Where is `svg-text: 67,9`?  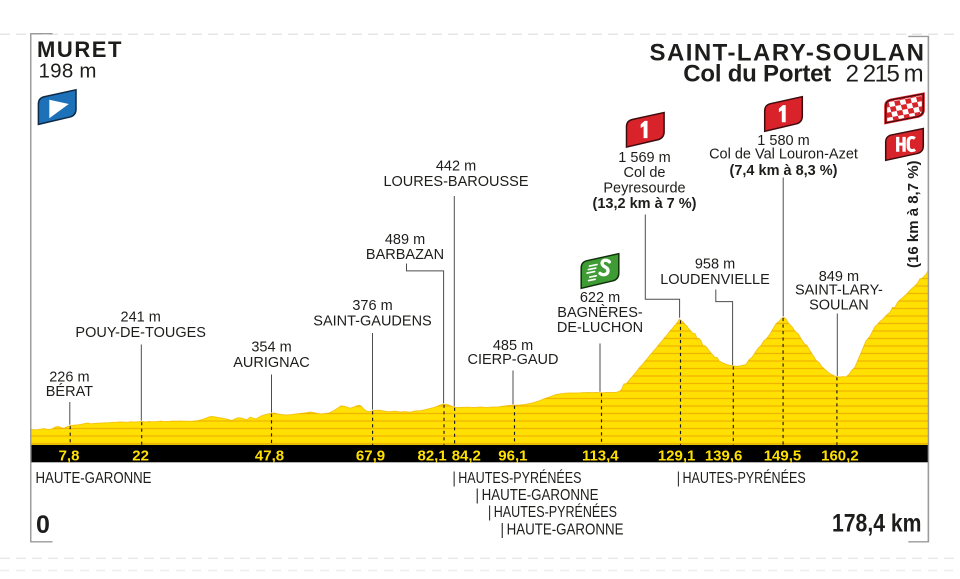 svg-text: 67,9 is located at coordinates (370, 455).